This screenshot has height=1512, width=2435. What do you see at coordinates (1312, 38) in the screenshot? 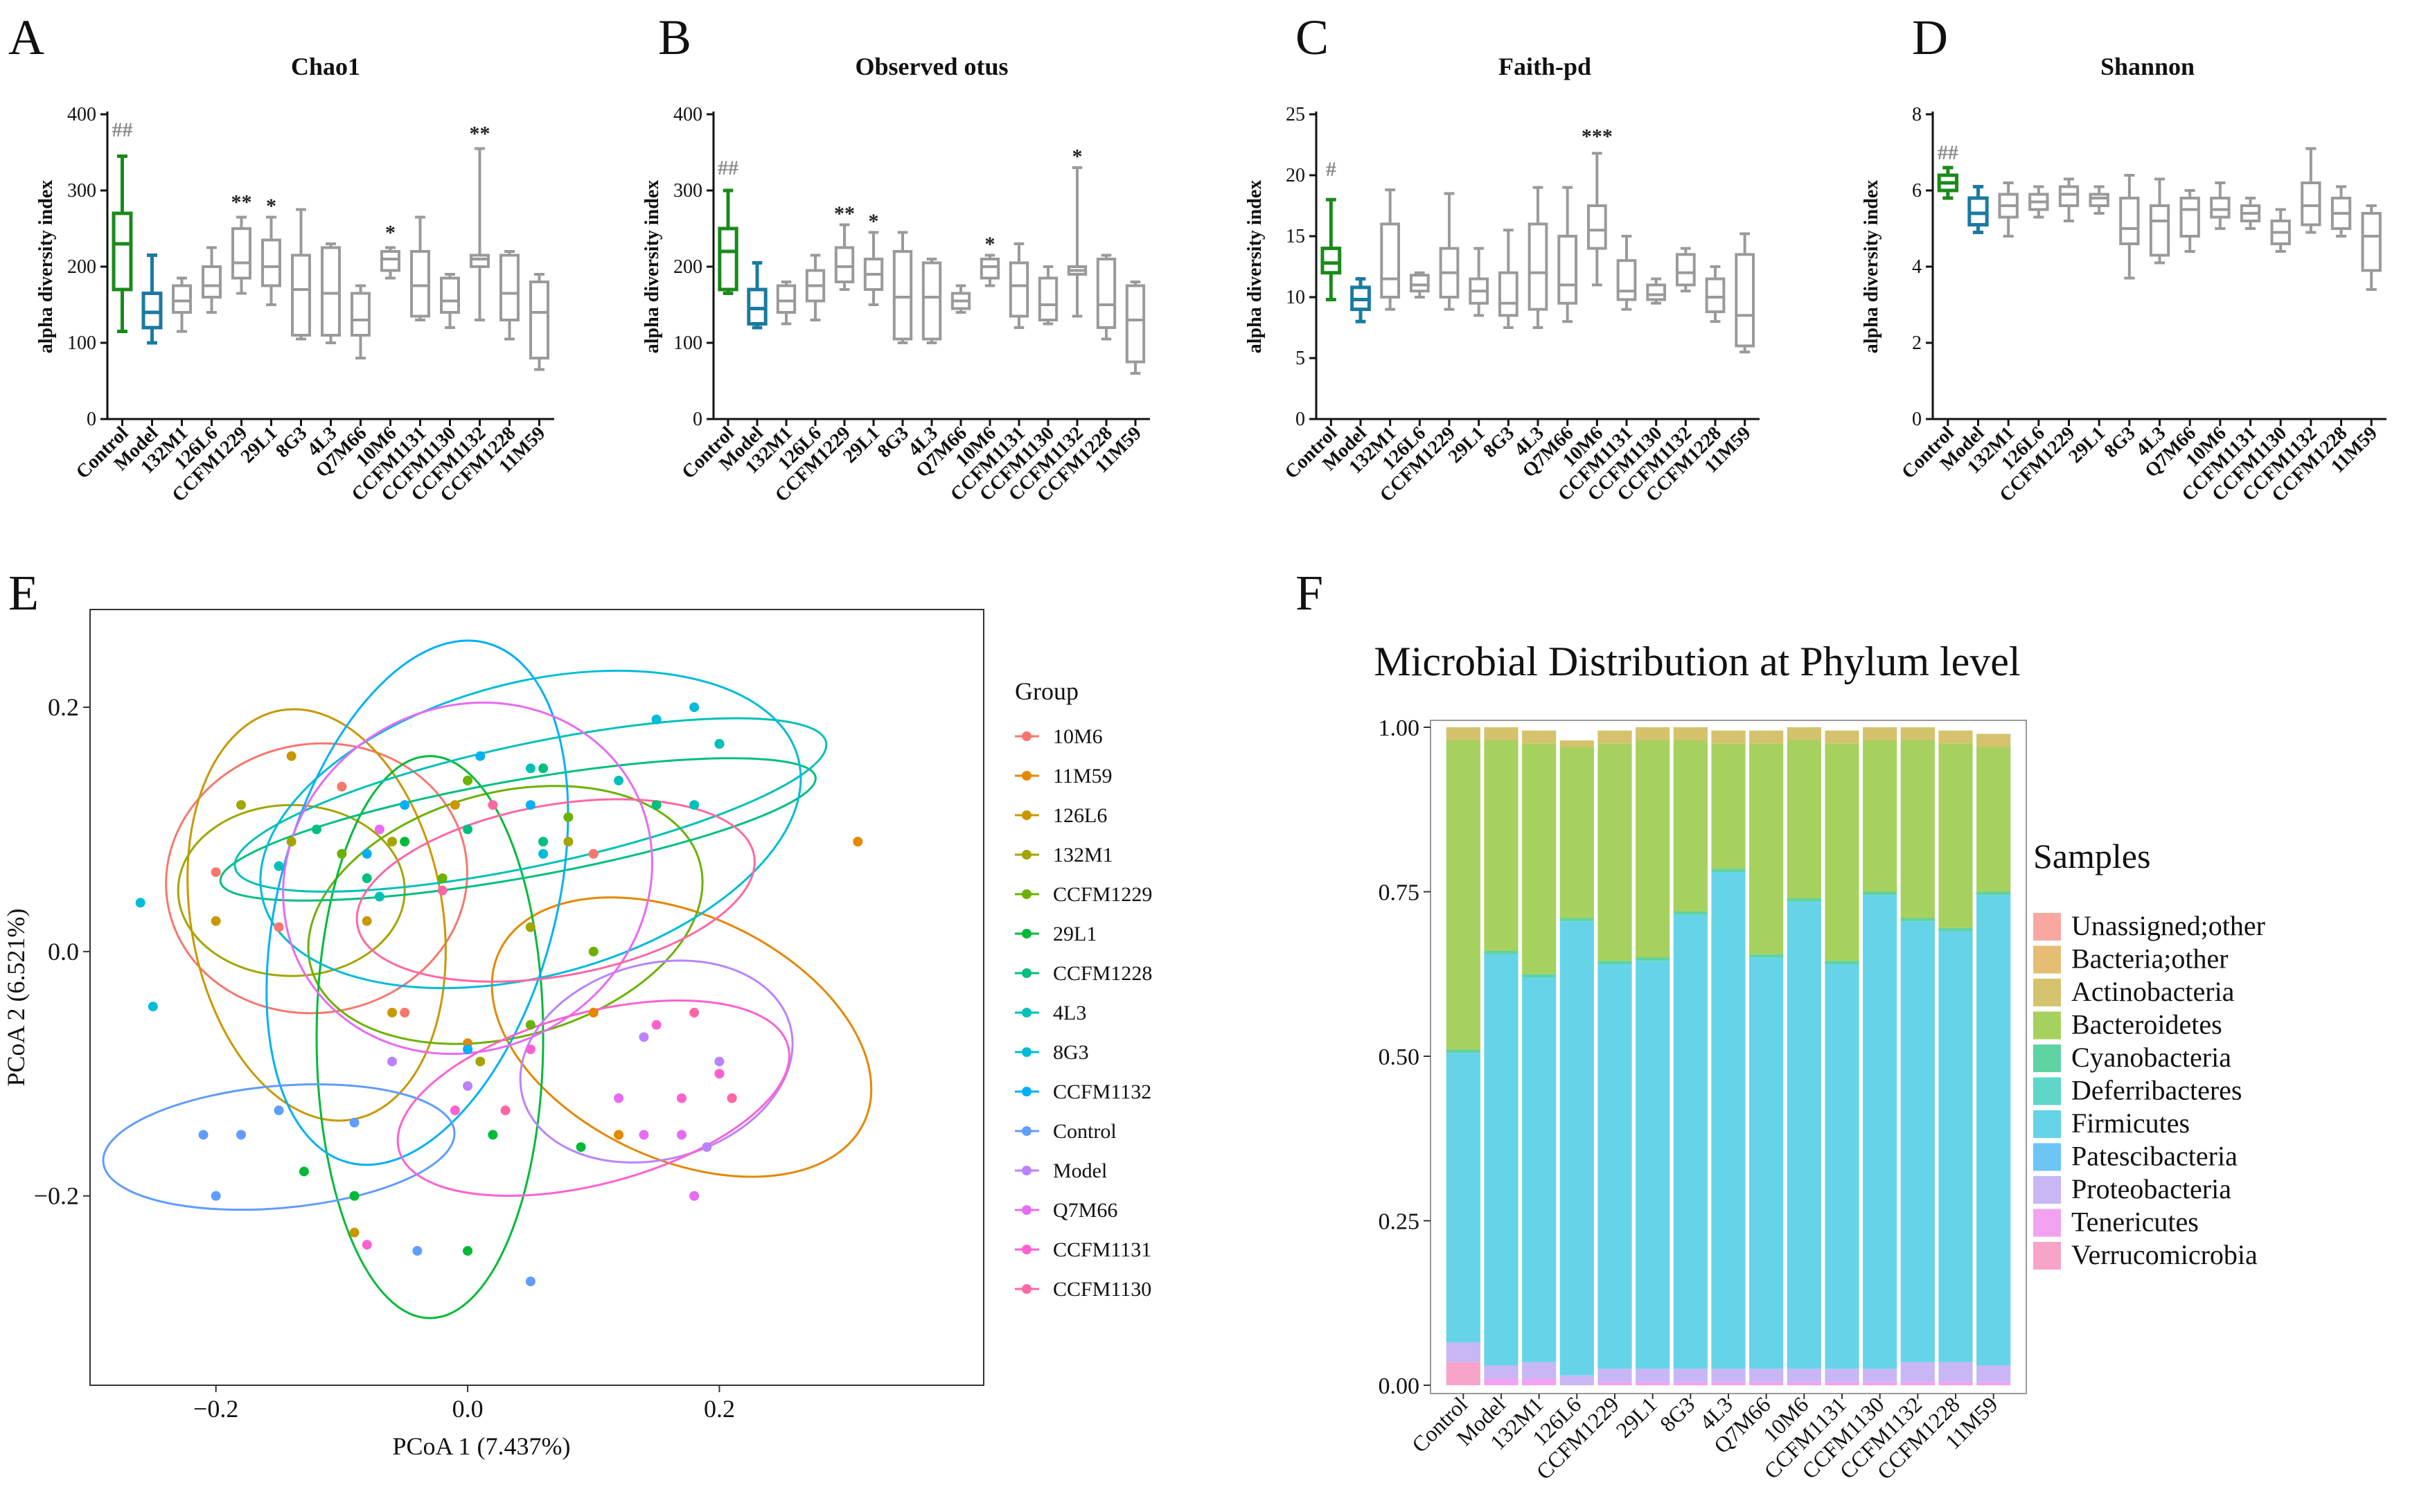
I see `panel-letter-C: C` at bounding box center [1312, 38].